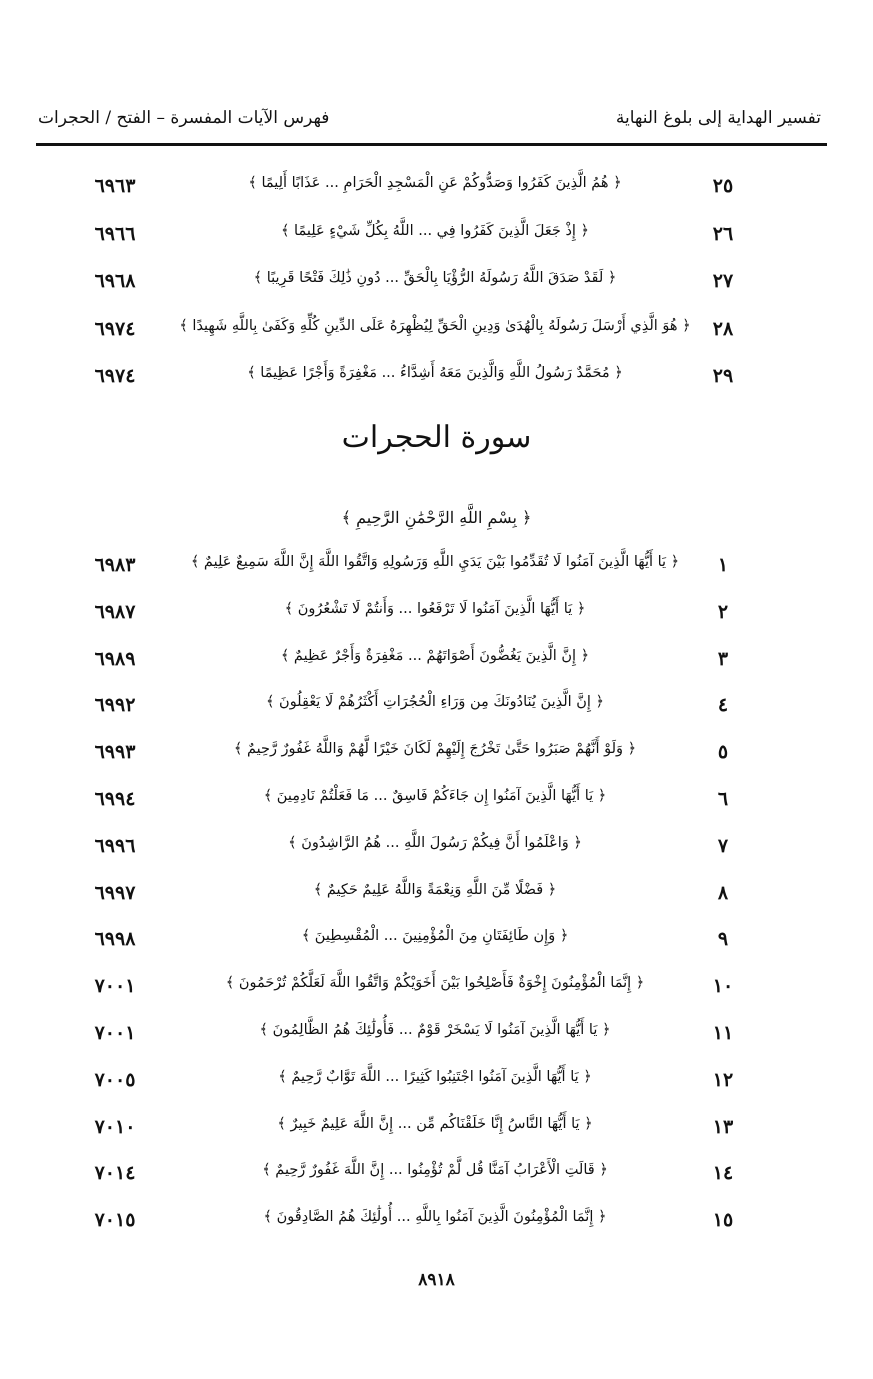  Describe the element at coordinates (436, 1280) in the screenshot. I see `page-number: ٨٩١٨` at that location.